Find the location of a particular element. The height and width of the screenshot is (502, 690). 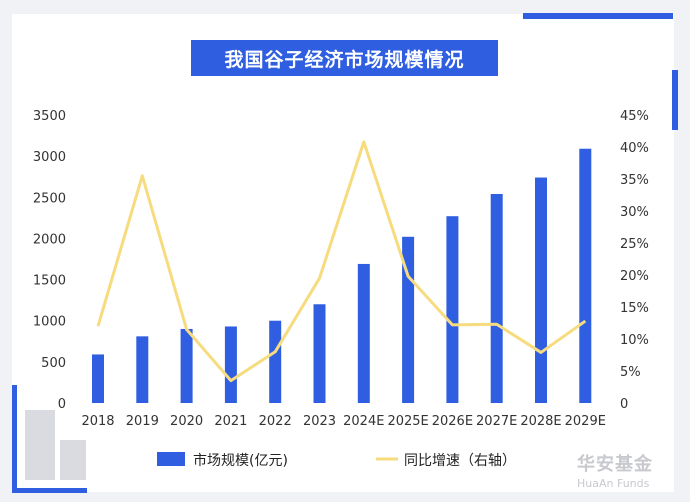

y-right-tick-label: 10% is located at coordinates (634, 340).